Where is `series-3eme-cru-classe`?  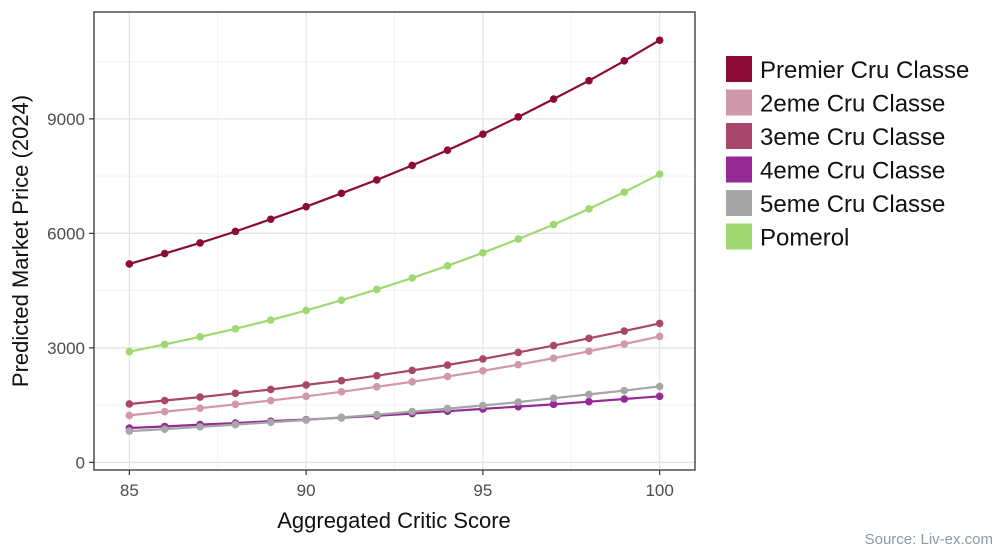
series-3eme-cru-classe is located at coordinates (394, 363).